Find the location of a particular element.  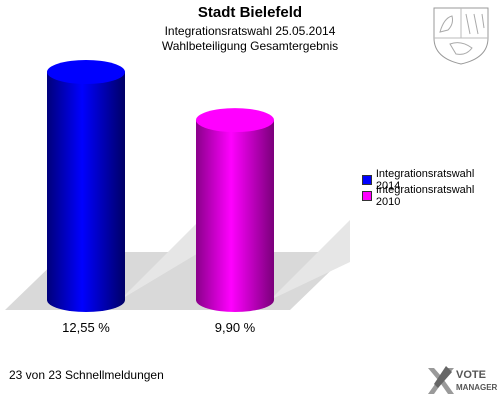

vote-manager-logo: VOTE MANAGER is located at coordinates (463, 380).